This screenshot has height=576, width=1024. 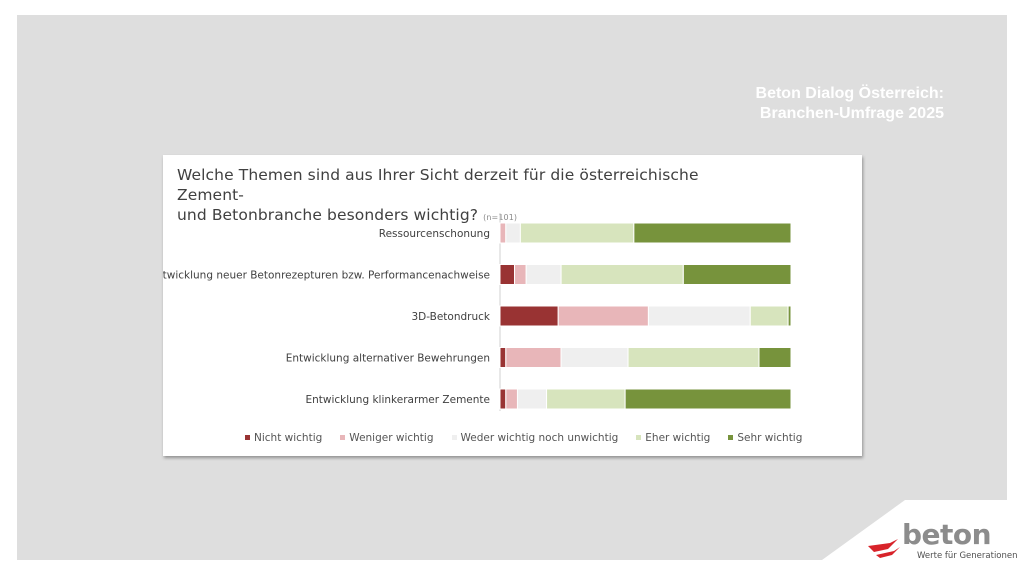 What do you see at coordinates (434, 234) in the screenshot?
I see `category-label: Ressourcenschonung` at bounding box center [434, 234].